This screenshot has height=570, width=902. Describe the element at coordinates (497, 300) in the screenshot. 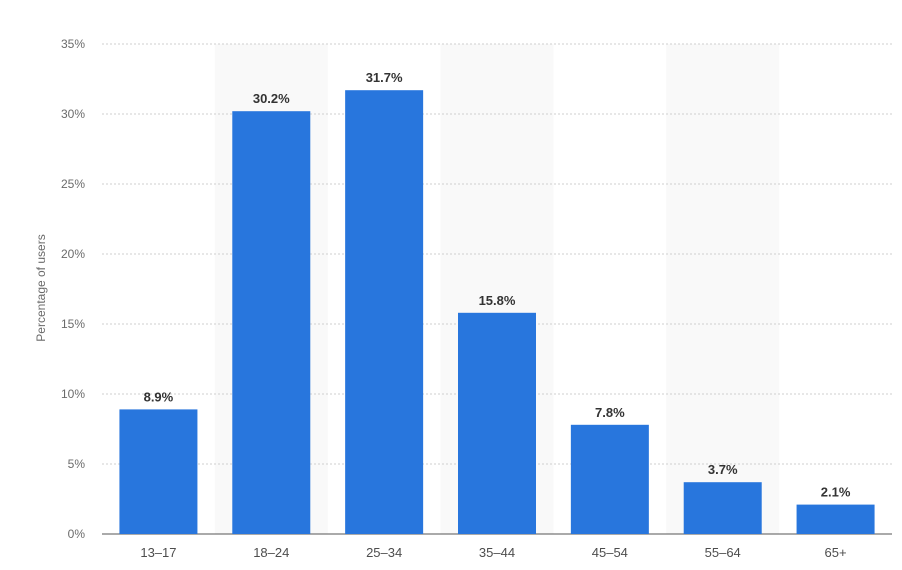

I see `data-label: 15.8%` at that location.